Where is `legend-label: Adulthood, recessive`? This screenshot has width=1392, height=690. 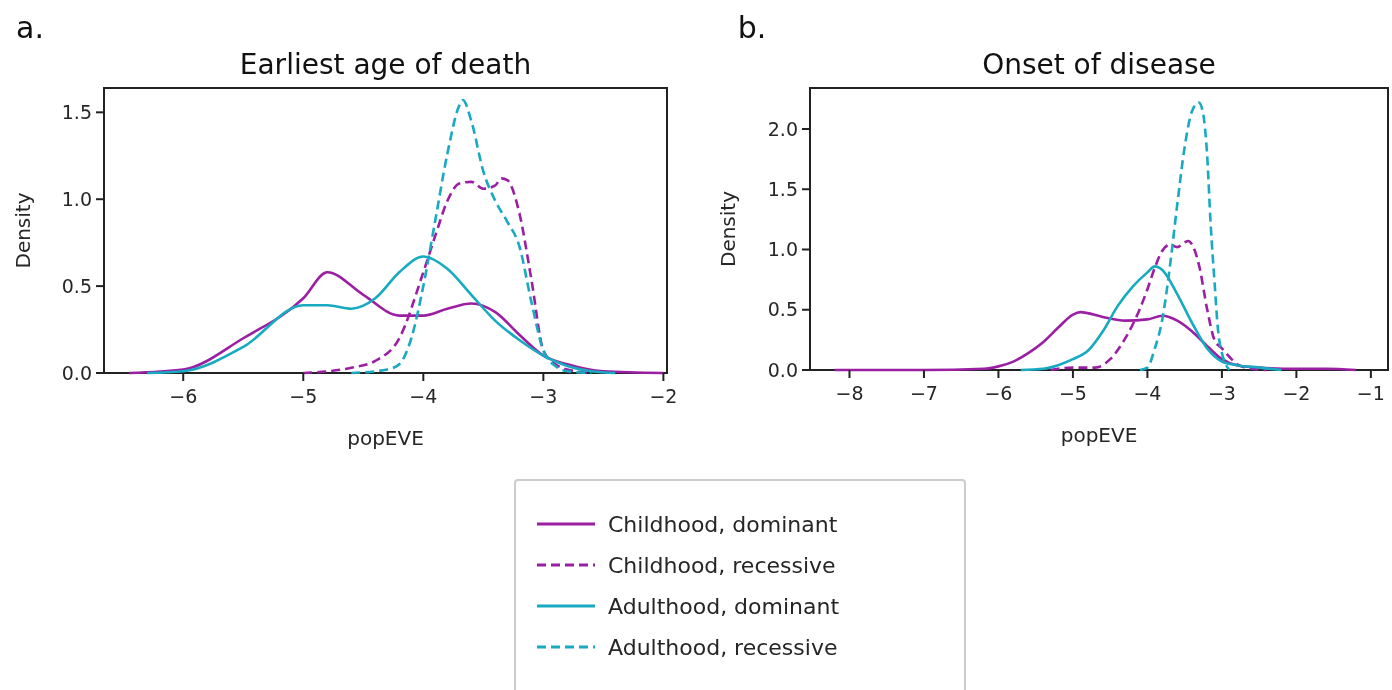 legend-label: Adulthood, recessive is located at coordinates (723, 647).